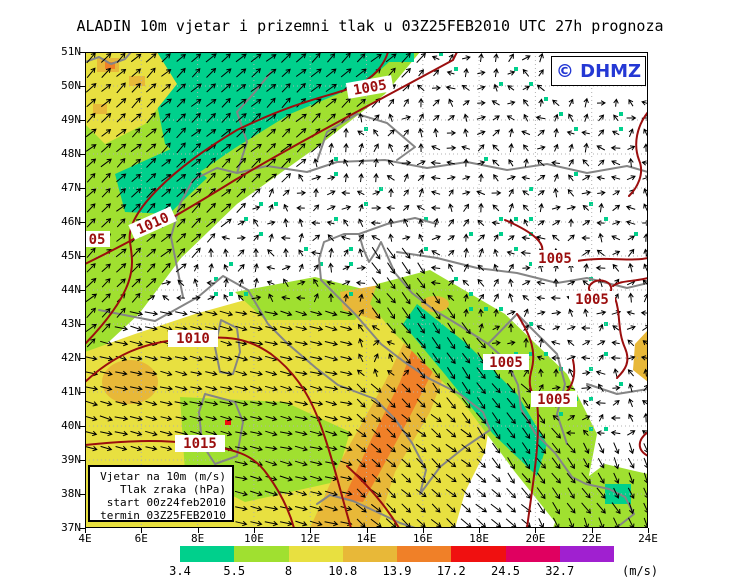  I want to click on colorbar-value: 8, so click(288, 571).